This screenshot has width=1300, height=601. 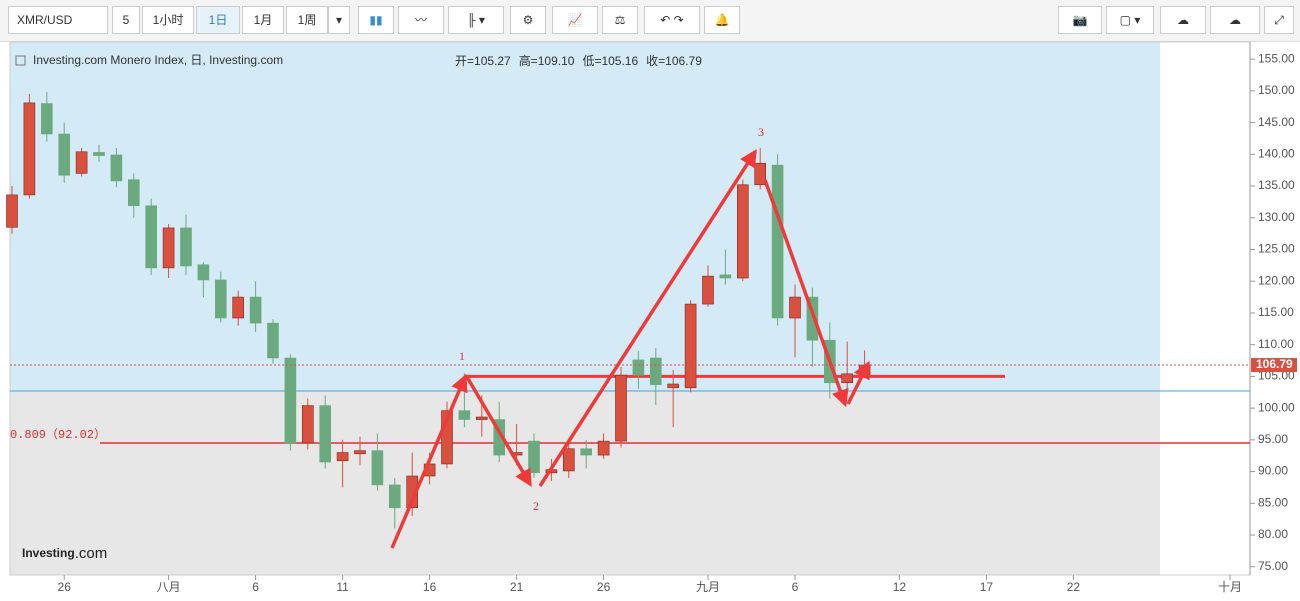 What do you see at coordinates (1230, 587) in the screenshot?
I see `x-tick-label: 十月` at bounding box center [1230, 587].